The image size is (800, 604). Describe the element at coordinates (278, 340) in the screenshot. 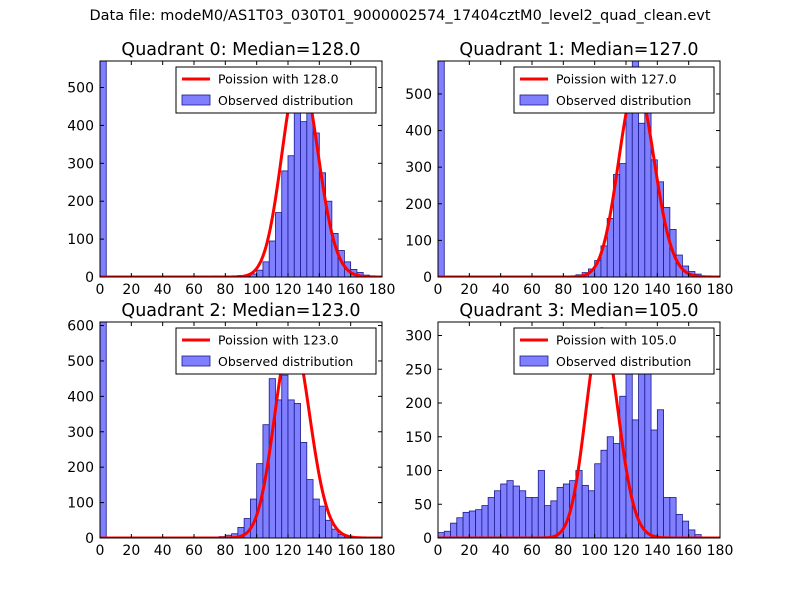

I see `legend-entry-model: Poission with 123.0` at that location.